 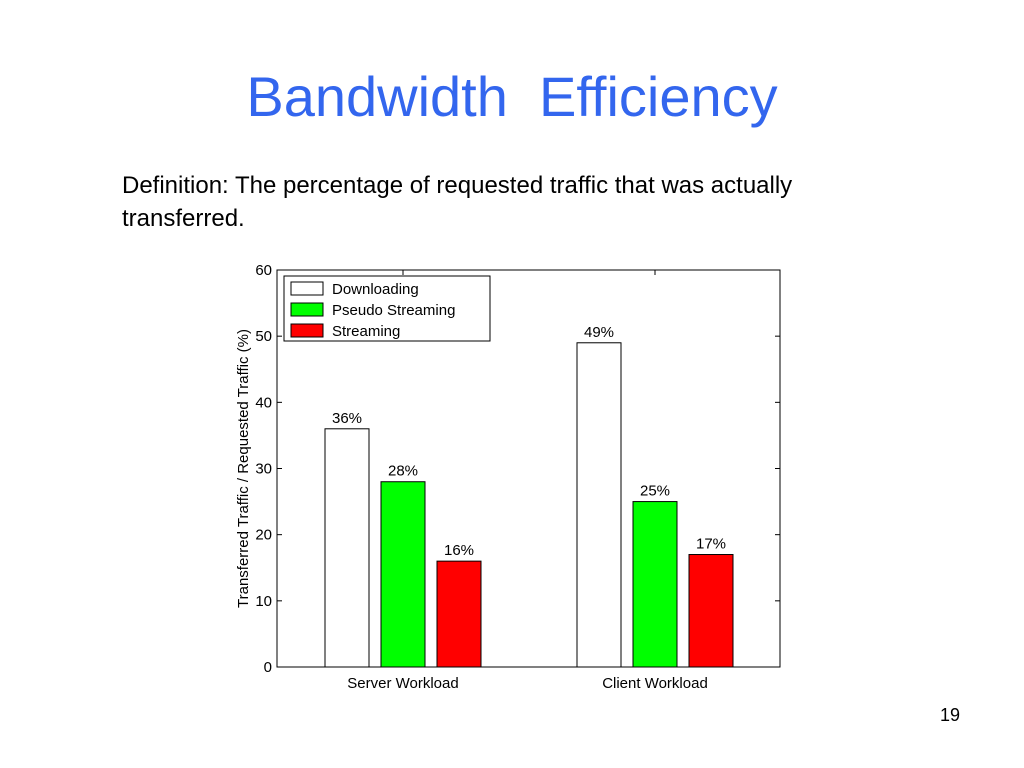 What do you see at coordinates (263, 336) in the screenshot?
I see `y-tick-label: 50` at bounding box center [263, 336].